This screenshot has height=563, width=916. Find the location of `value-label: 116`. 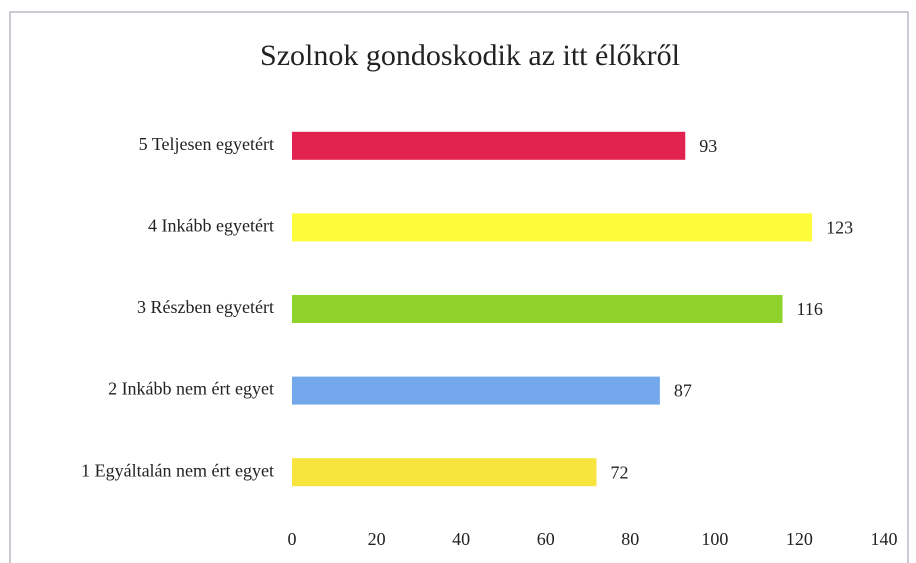

value-label: 116 is located at coordinates (810, 309).